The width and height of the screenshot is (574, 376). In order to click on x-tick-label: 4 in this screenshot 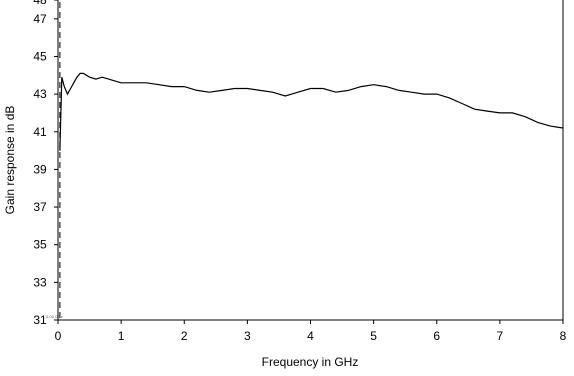, I will do `click(310, 336)`.